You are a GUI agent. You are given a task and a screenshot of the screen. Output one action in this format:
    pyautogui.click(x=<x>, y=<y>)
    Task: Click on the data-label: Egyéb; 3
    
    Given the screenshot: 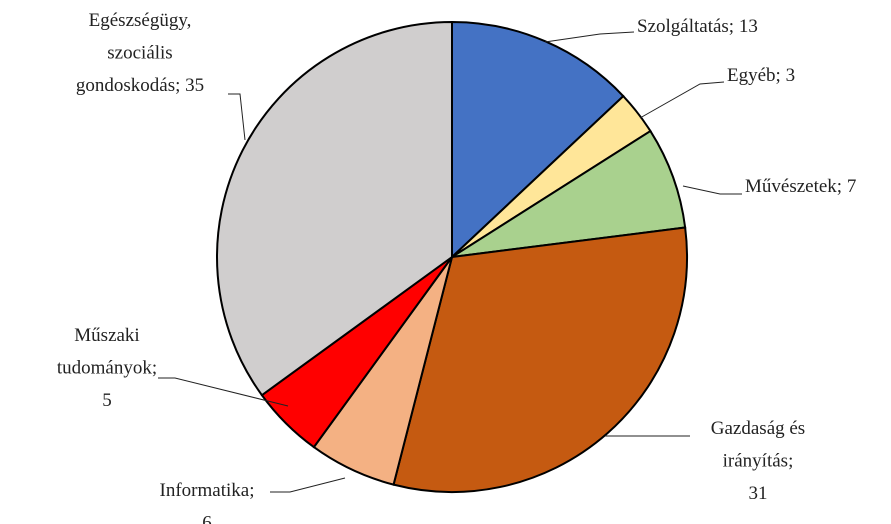 What is the action you would take?
    pyautogui.click(x=761, y=75)
    